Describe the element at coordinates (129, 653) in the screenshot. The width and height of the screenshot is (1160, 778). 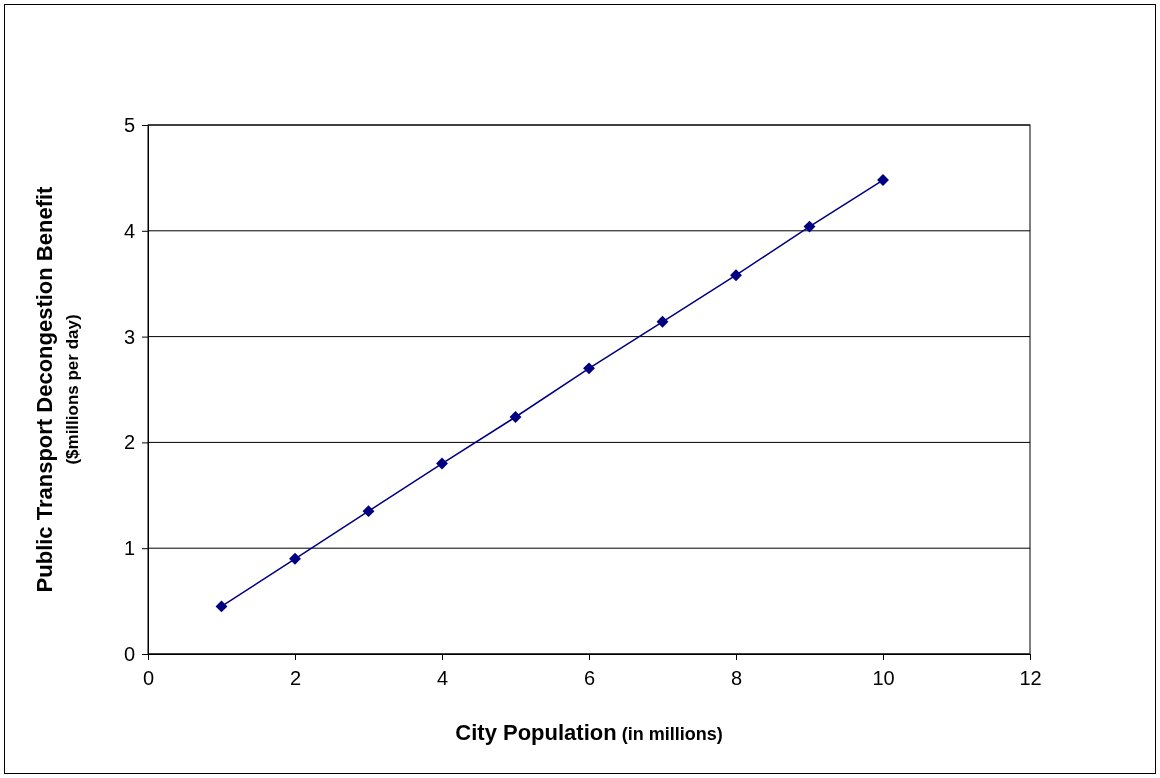
I see `y-tick-label: 0` at that location.